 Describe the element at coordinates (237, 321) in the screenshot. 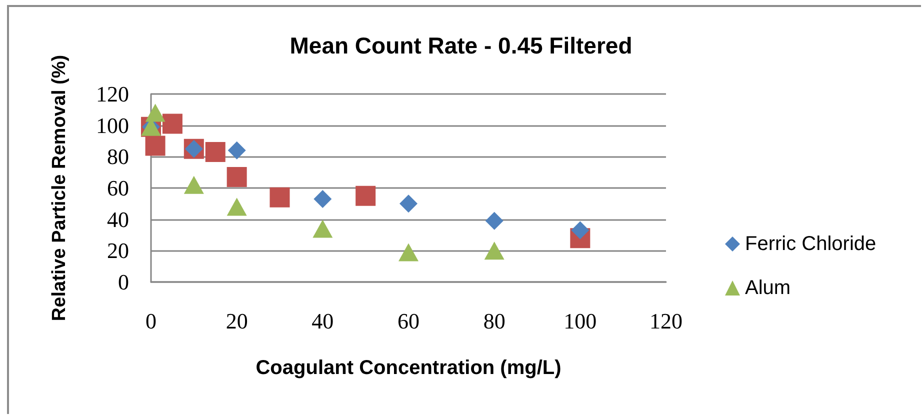

I see `x-tick-label: 20` at that location.